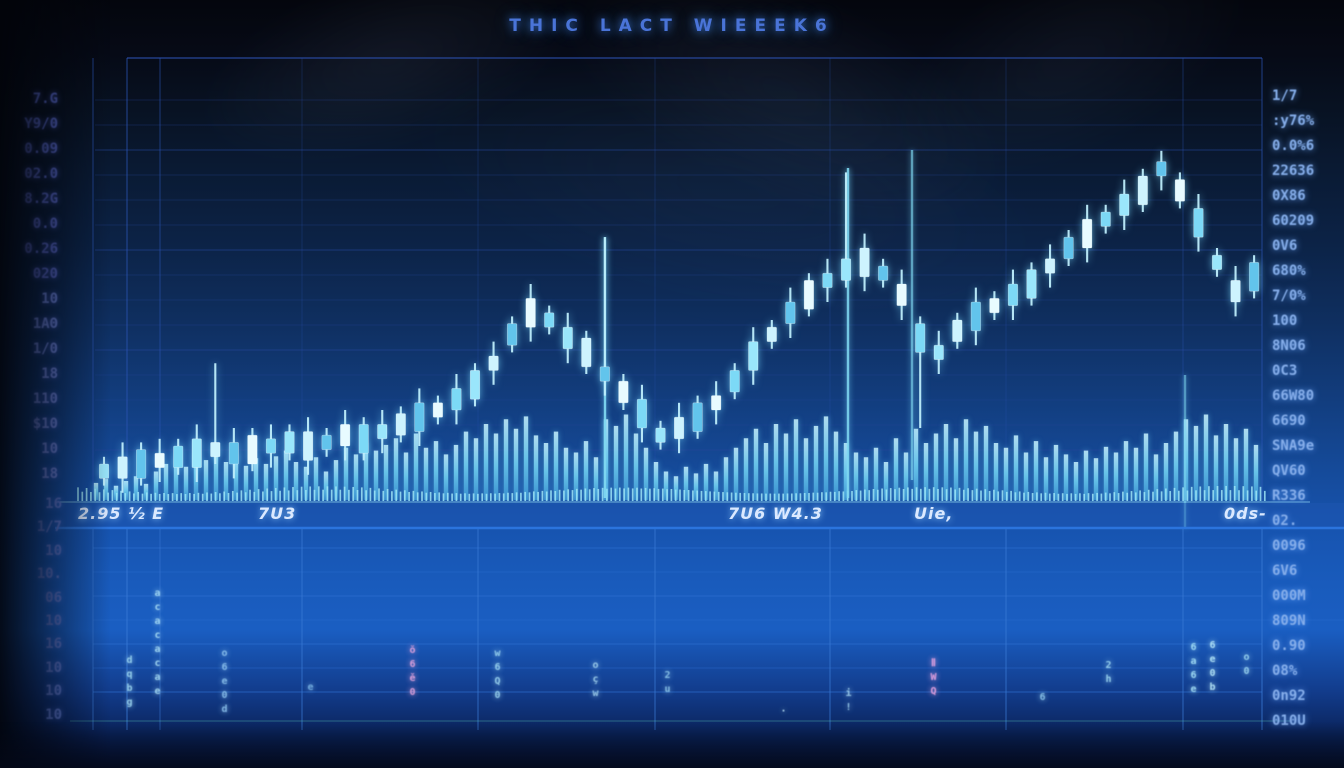 This screenshot has height=768, width=1344. I want to click on right-axis-label: 809N, so click(1289, 621).